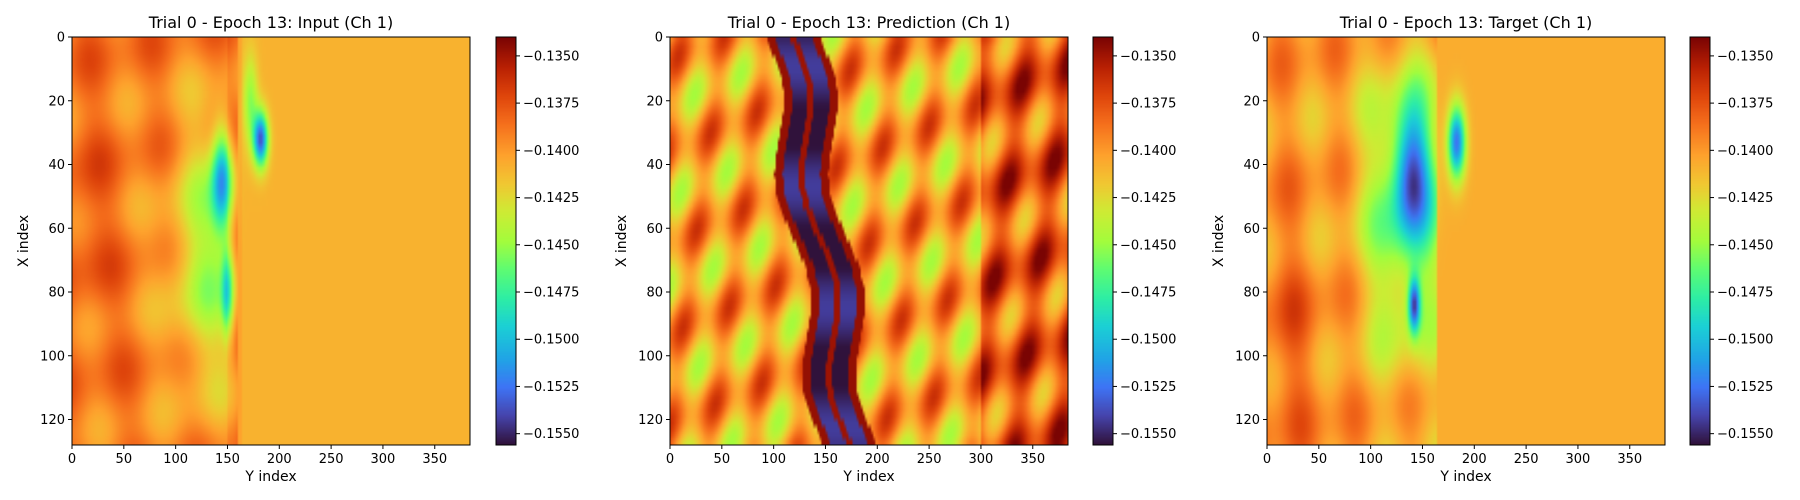 The width and height of the screenshot is (1800, 500). What do you see at coordinates (1465, 22) in the screenshot?
I see `chart-title: Trial 0 - Epoch 13: Target (Ch 1)` at bounding box center [1465, 22].